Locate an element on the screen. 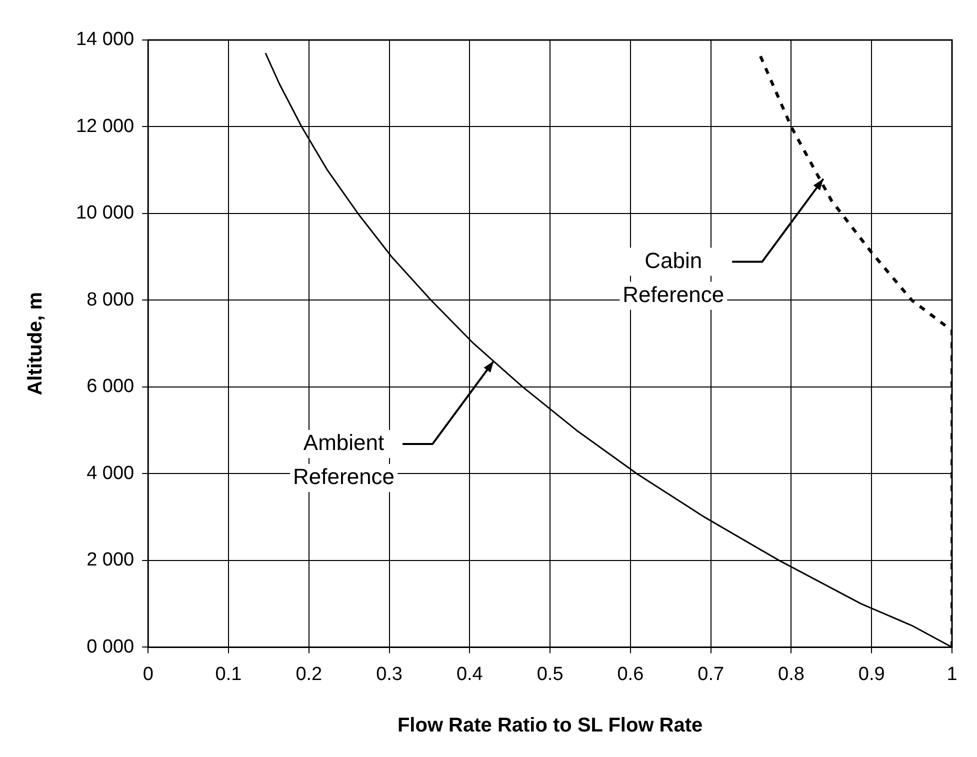  annotation: Ambient Reference is located at coordinates (344, 460).